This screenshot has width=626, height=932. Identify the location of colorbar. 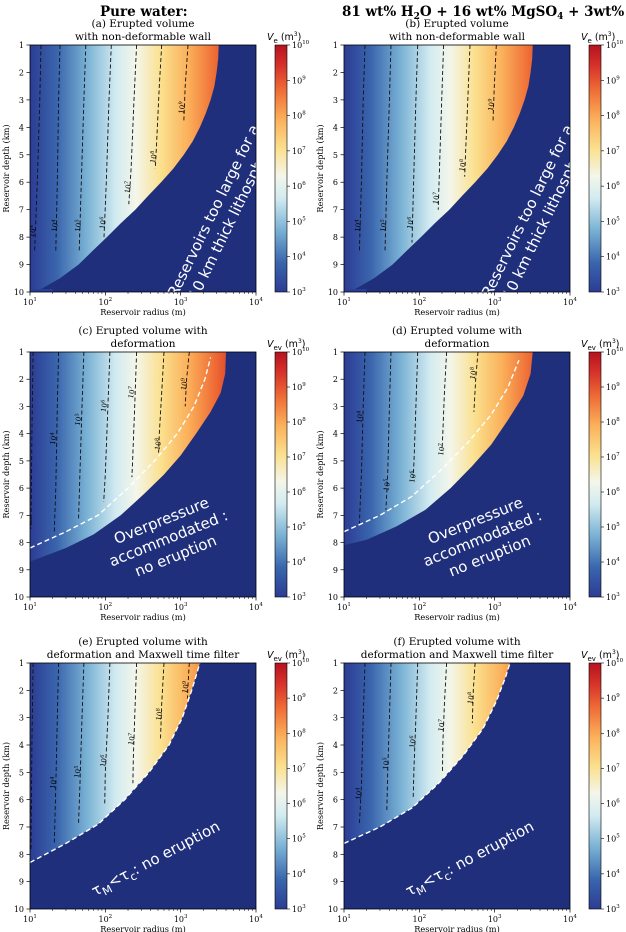
(595, 474).